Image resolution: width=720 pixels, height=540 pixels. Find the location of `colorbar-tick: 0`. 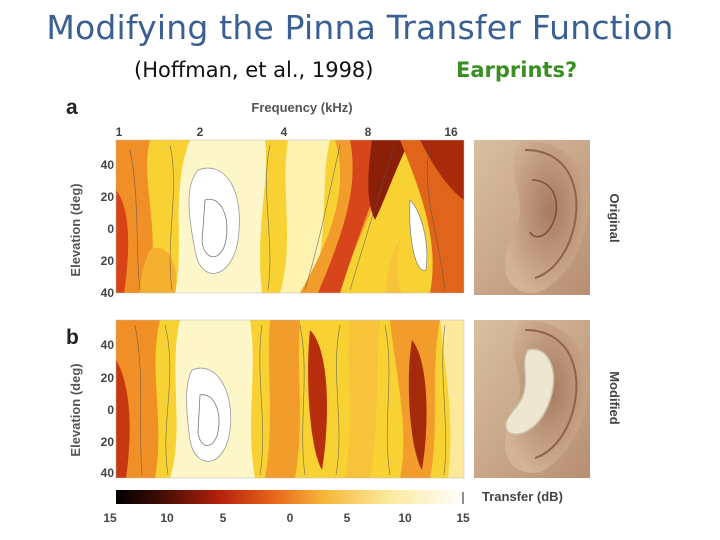

colorbar-tick: 0 is located at coordinates (290, 518).